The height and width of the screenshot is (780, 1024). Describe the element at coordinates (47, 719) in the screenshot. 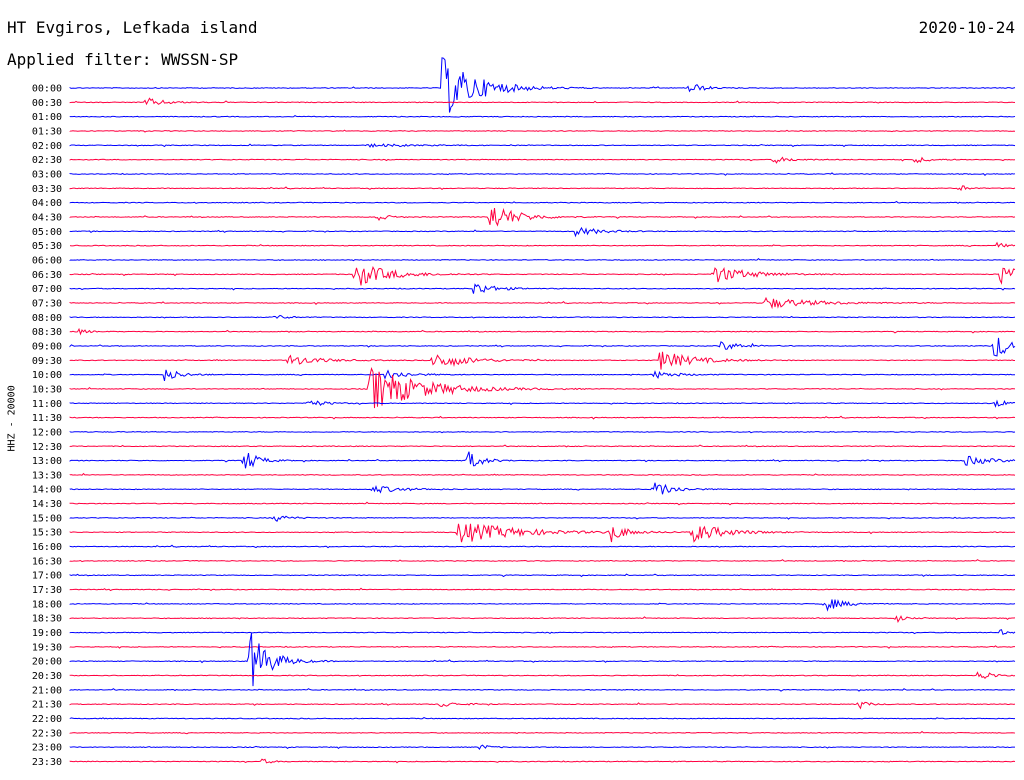

I see `tick-label-2200: 22:00` at that location.